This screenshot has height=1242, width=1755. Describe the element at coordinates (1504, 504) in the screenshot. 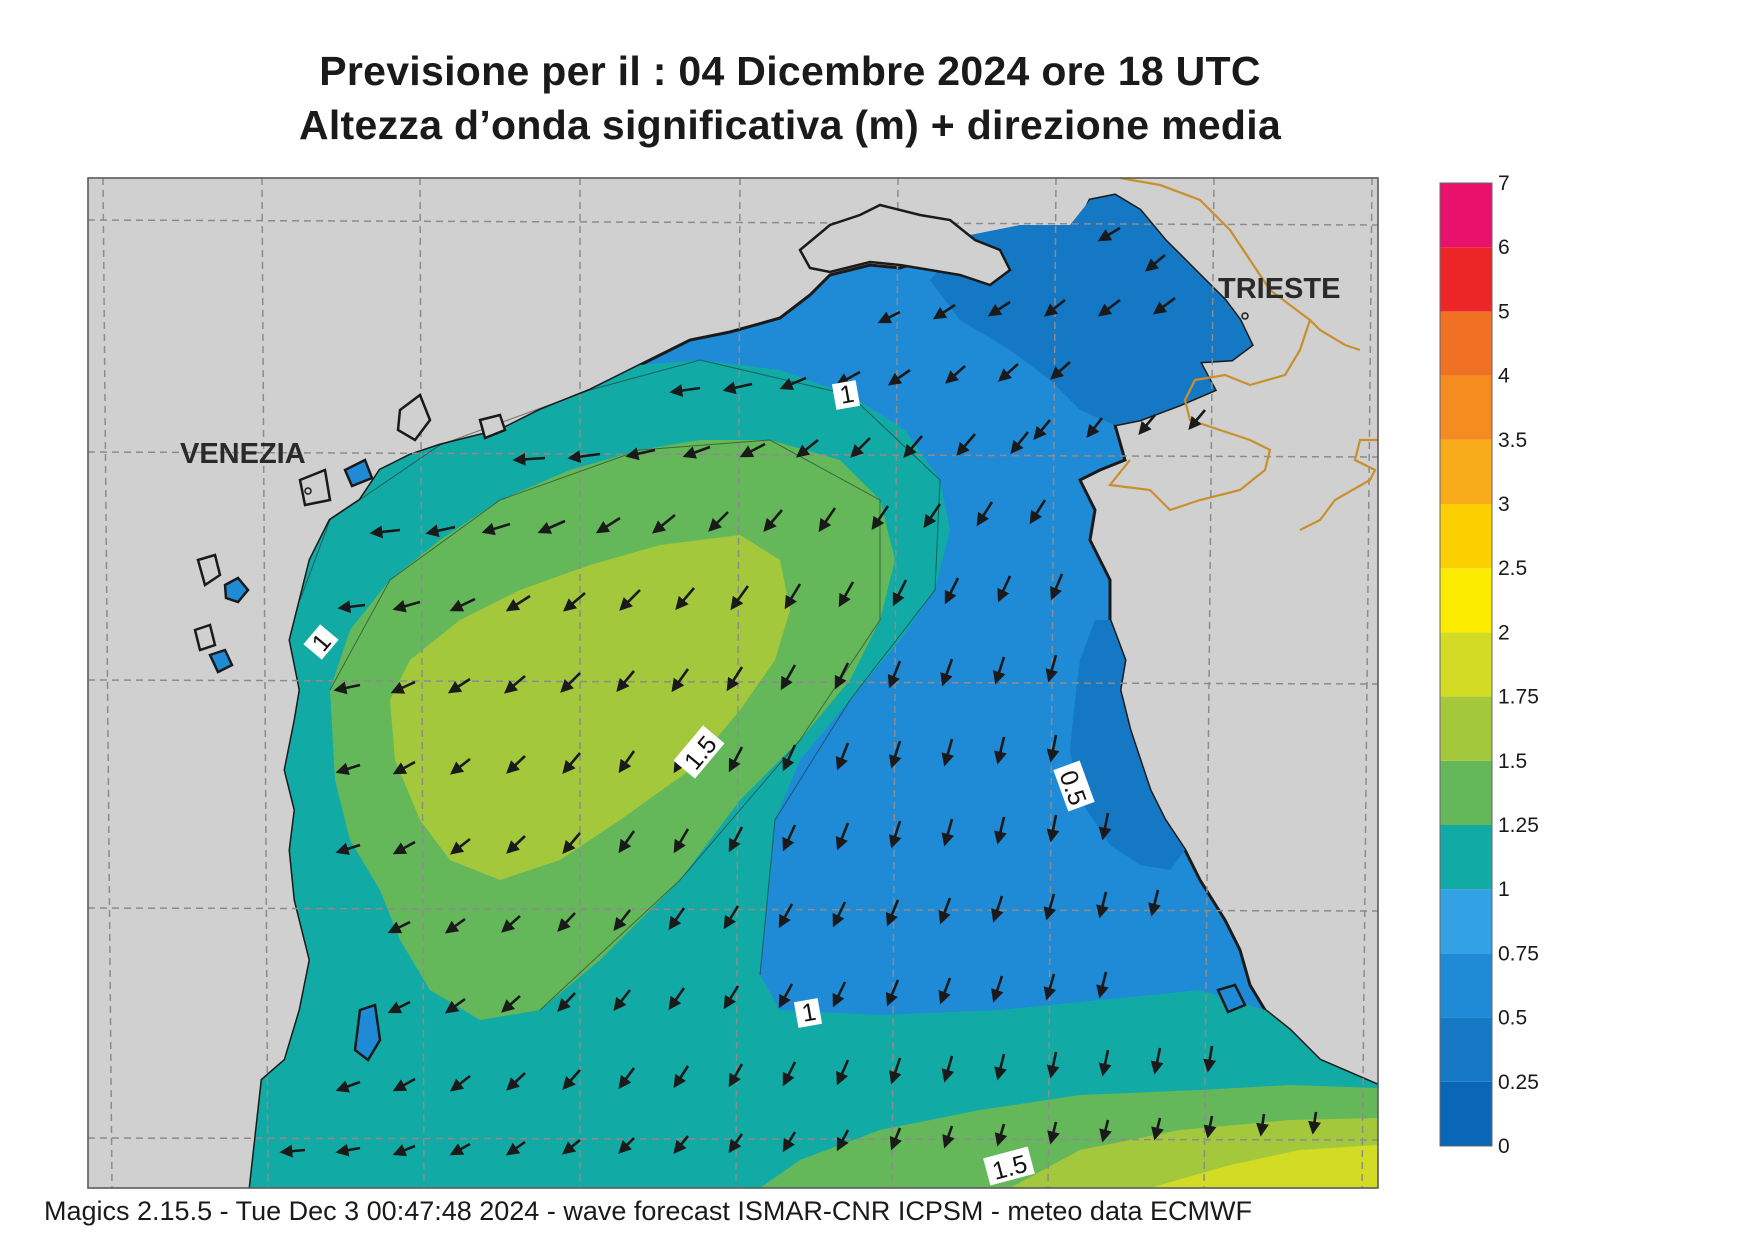

I see `legend-label: 3` at that location.